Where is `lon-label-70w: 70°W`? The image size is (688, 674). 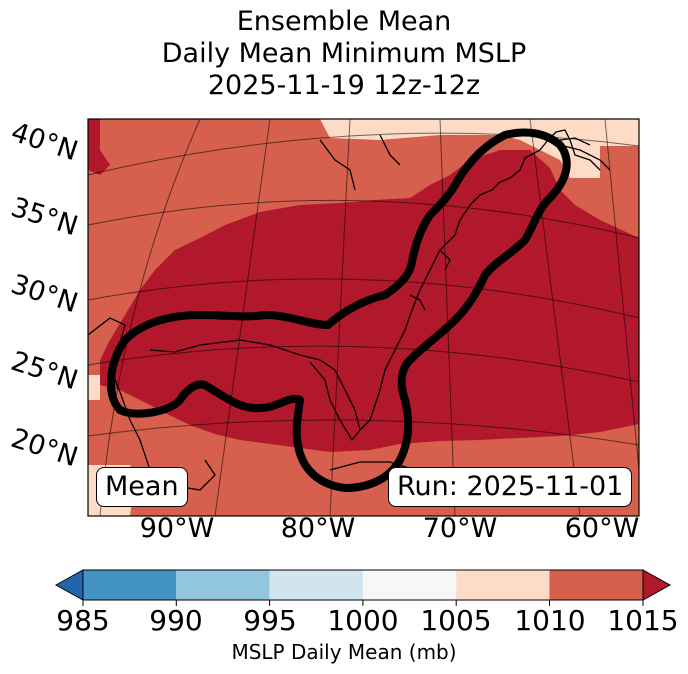
lon-label-70w: 70°W is located at coordinates (460, 528).